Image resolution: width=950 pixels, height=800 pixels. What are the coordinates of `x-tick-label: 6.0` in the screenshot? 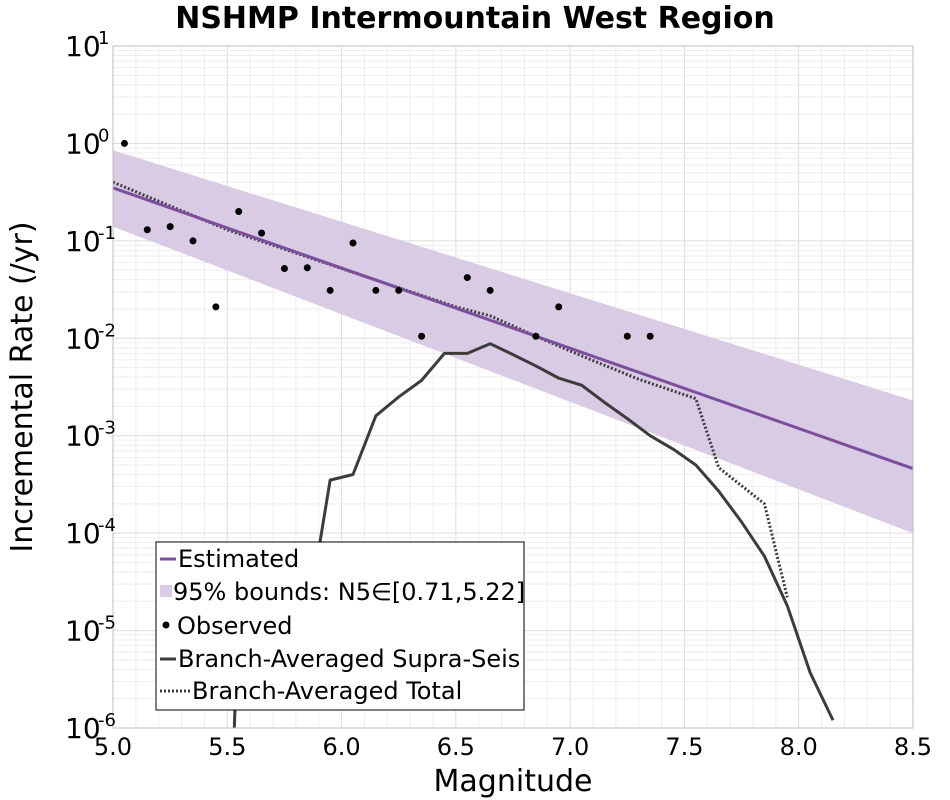 It's located at (341, 747).